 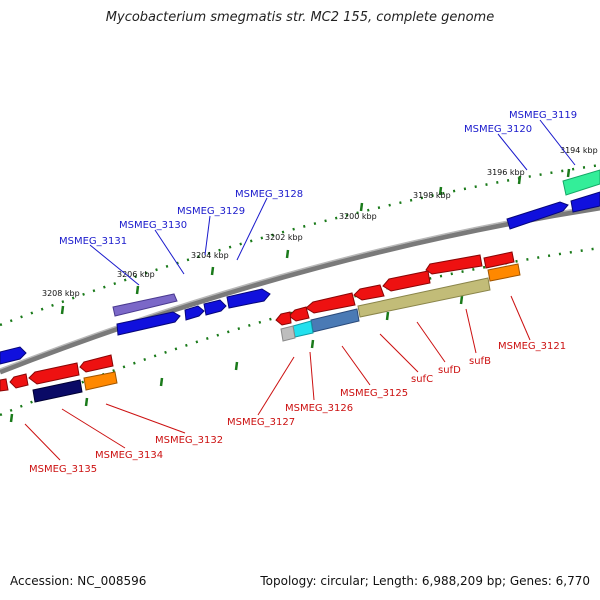 What do you see at coordinates (543, 115) in the screenshot?
I see `gene-label: MSMEG_3119` at bounding box center [543, 115].